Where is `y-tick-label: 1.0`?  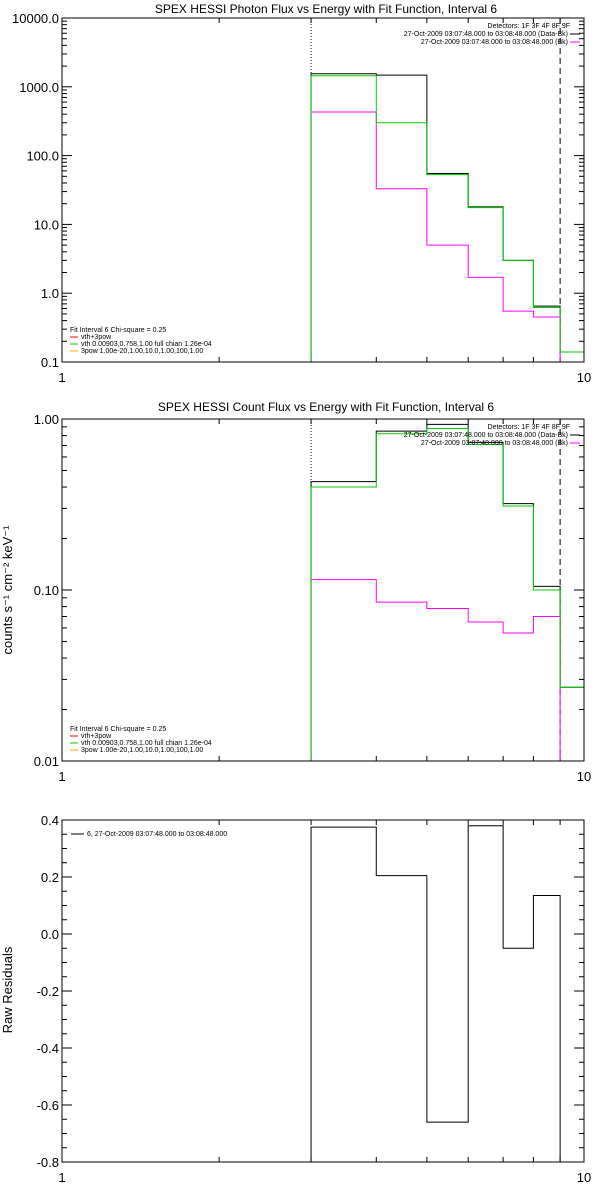 y-tick-label: 1.0 is located at coordinates (50, 293).